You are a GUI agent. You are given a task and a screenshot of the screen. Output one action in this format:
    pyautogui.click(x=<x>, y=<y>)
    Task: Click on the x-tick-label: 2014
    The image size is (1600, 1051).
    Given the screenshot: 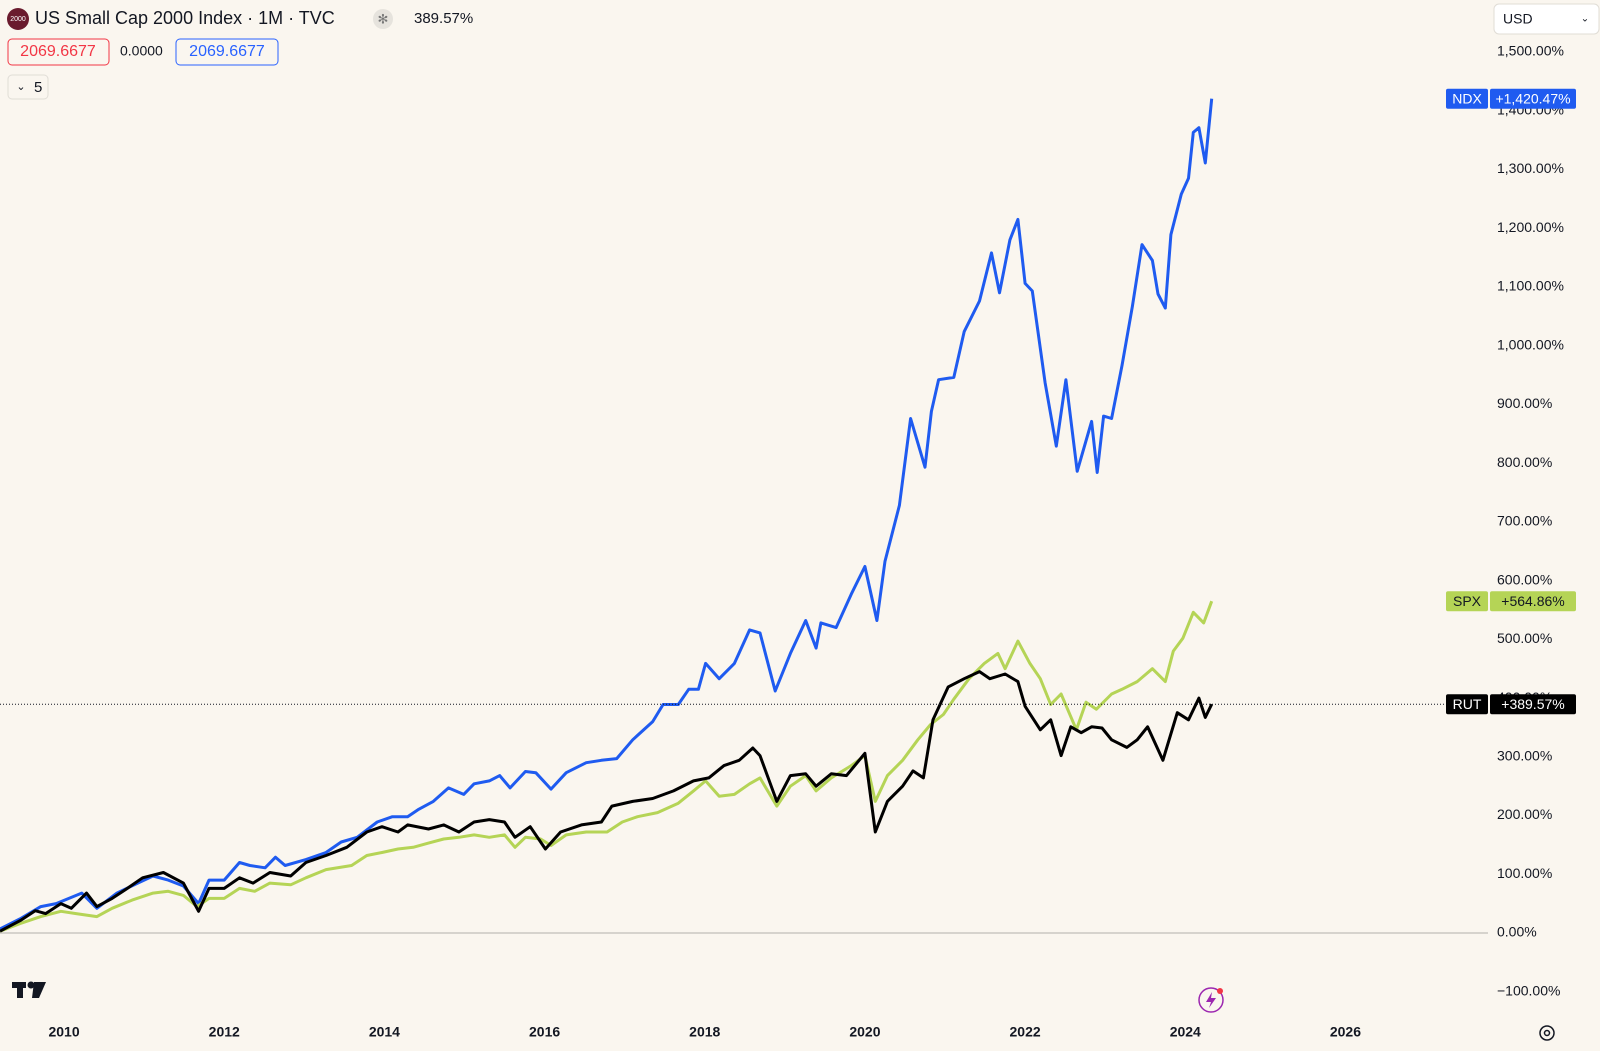 What is the action you would take?
    pyautogui.click(x=384, y=1032)
    